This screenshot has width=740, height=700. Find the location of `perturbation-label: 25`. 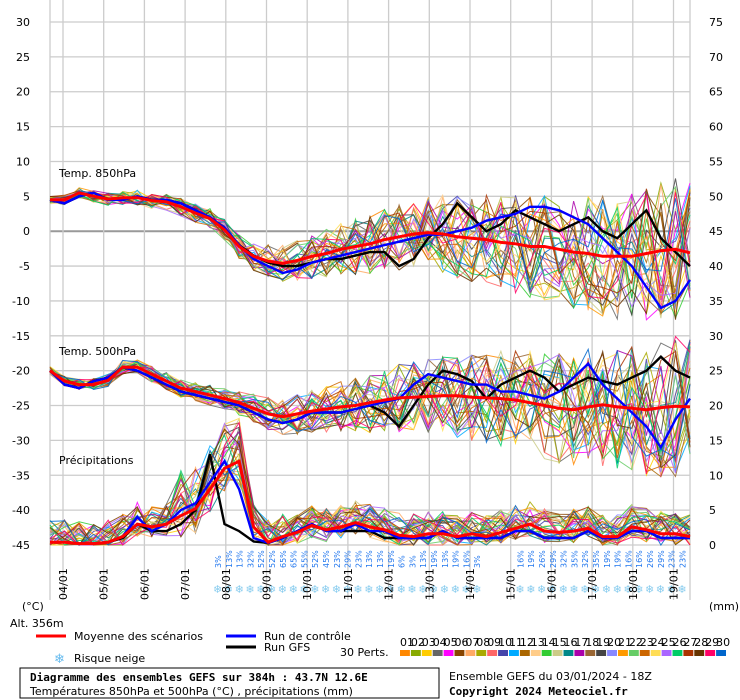

perturbation-label: 25 is located at coordinates (669, 642).